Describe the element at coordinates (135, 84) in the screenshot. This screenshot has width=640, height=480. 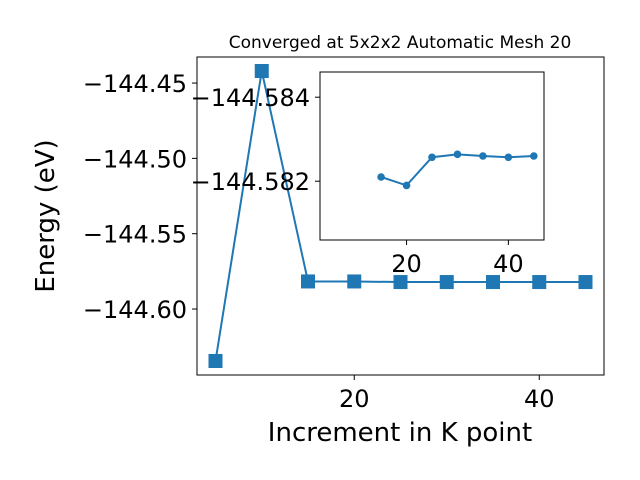
I see `y-tick-label: −144.45` at that location.